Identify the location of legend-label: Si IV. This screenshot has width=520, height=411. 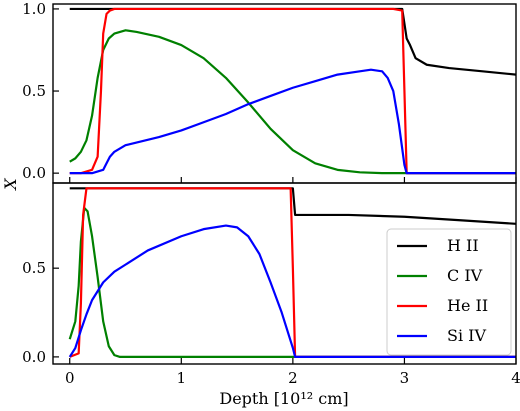
(466, 335).